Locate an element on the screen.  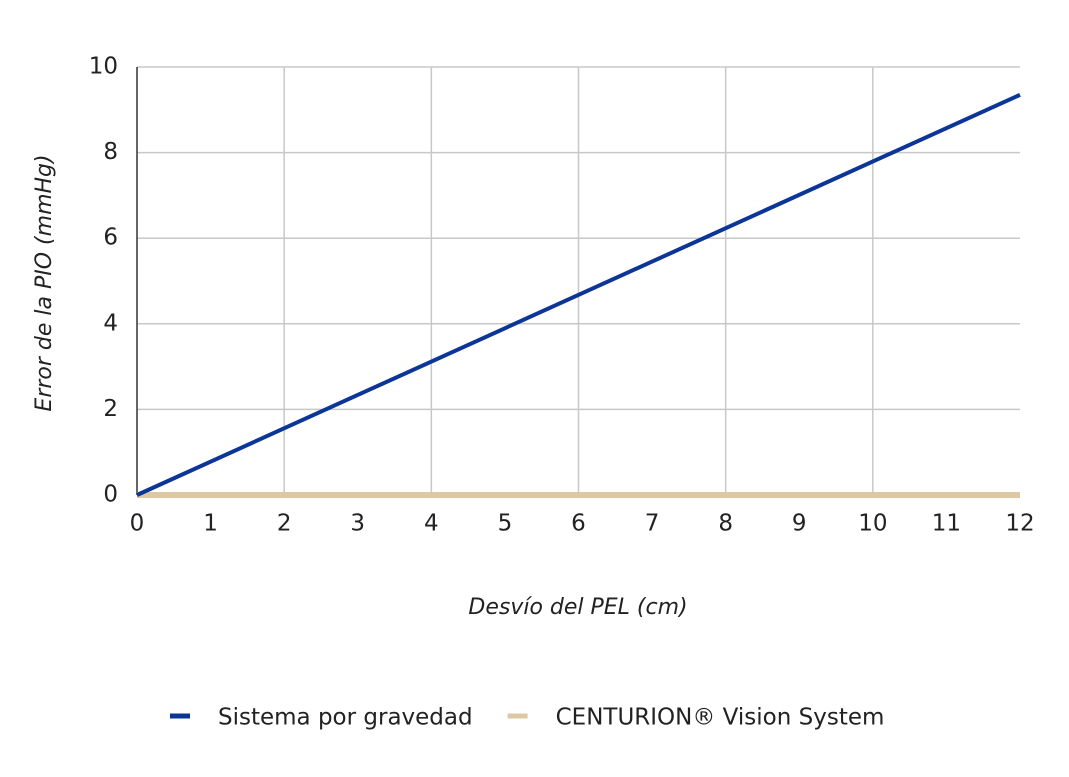
y-tick-label: 6 is located at coordinates (110, 238).